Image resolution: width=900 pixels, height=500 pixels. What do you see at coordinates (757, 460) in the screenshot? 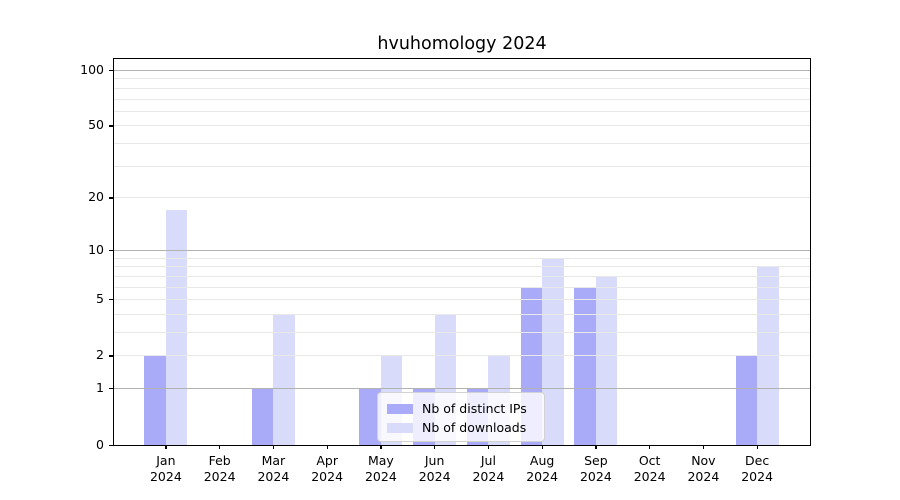
I see `x-tick-label-month: Dec` at bounding box center [757, 460].